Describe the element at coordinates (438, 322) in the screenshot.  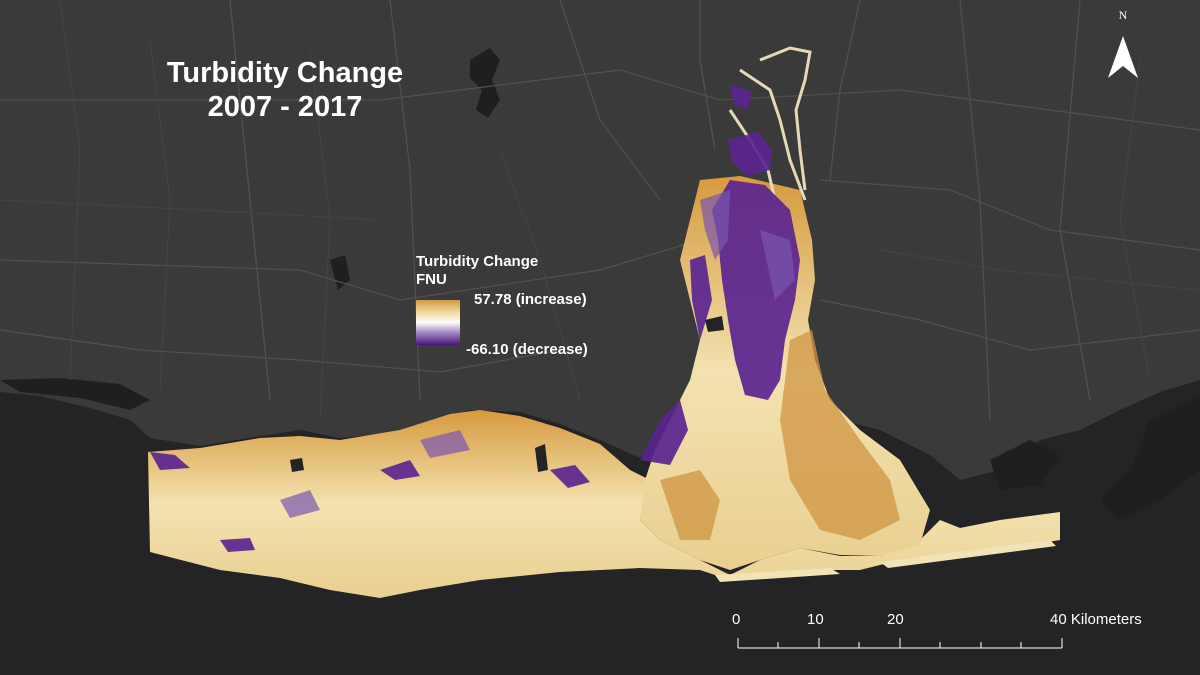
I see `legend-color-ramp` at that location.